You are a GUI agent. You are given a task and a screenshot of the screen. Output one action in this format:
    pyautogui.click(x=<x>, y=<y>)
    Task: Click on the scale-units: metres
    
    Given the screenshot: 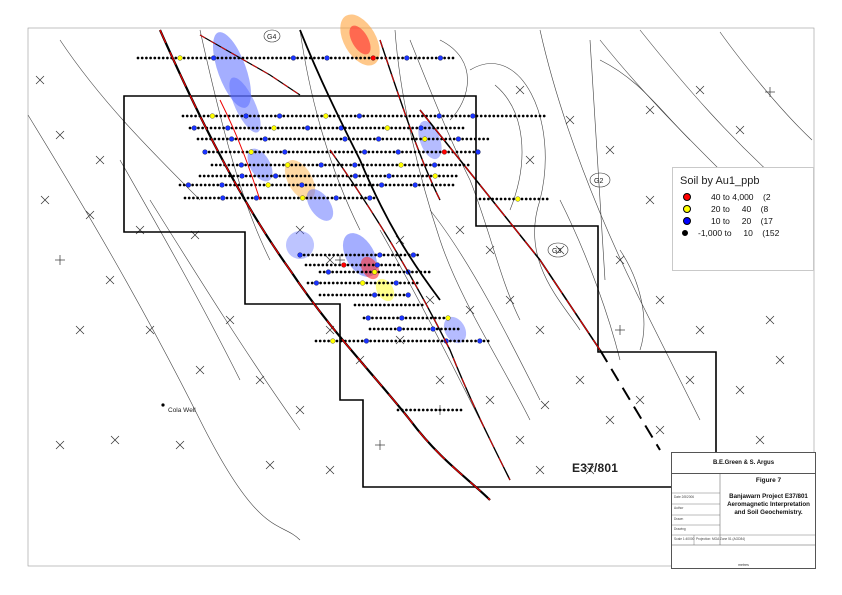 What is the action you would take?
    pyautogui.click(x=743, y=565)
    